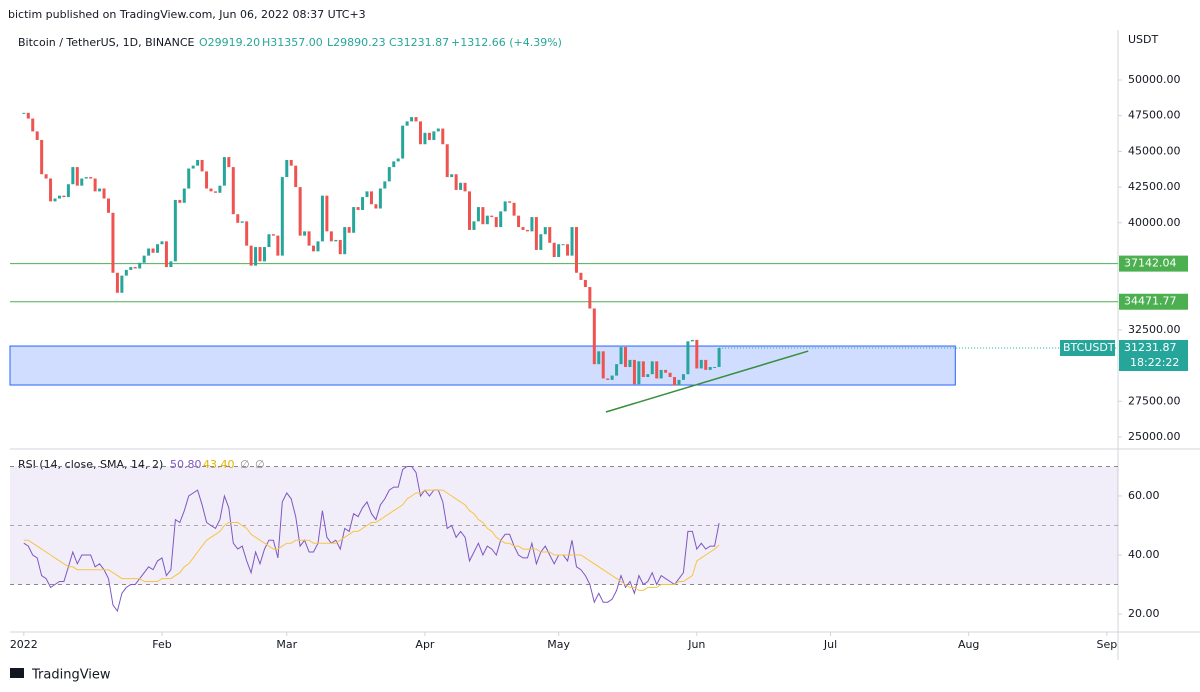 This screenshot has height=692, width=1200. What do you see at coordinates (482, 365) in the screenshot?
I see `support-zone` at bounding box center [482, 365].